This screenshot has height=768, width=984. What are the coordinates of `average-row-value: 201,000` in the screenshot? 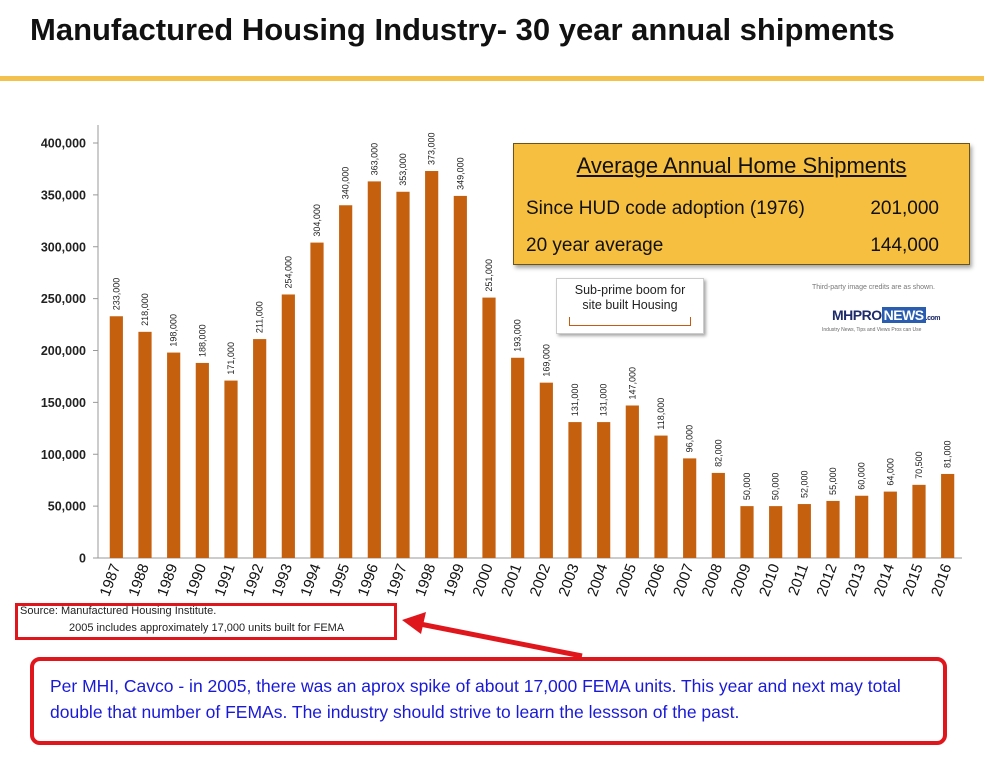 It's located at (904, 208).